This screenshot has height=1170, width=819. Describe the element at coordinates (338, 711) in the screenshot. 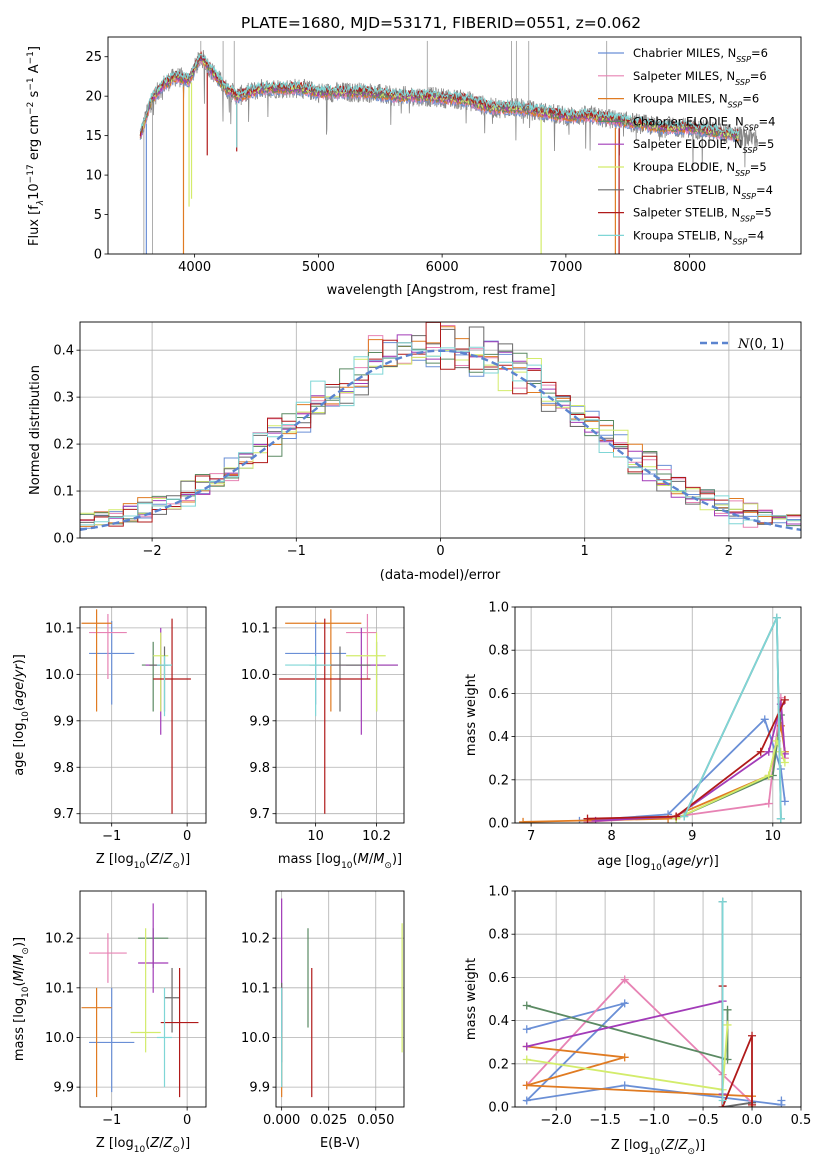

I see `age_vs_mass-plot-area` at that location.